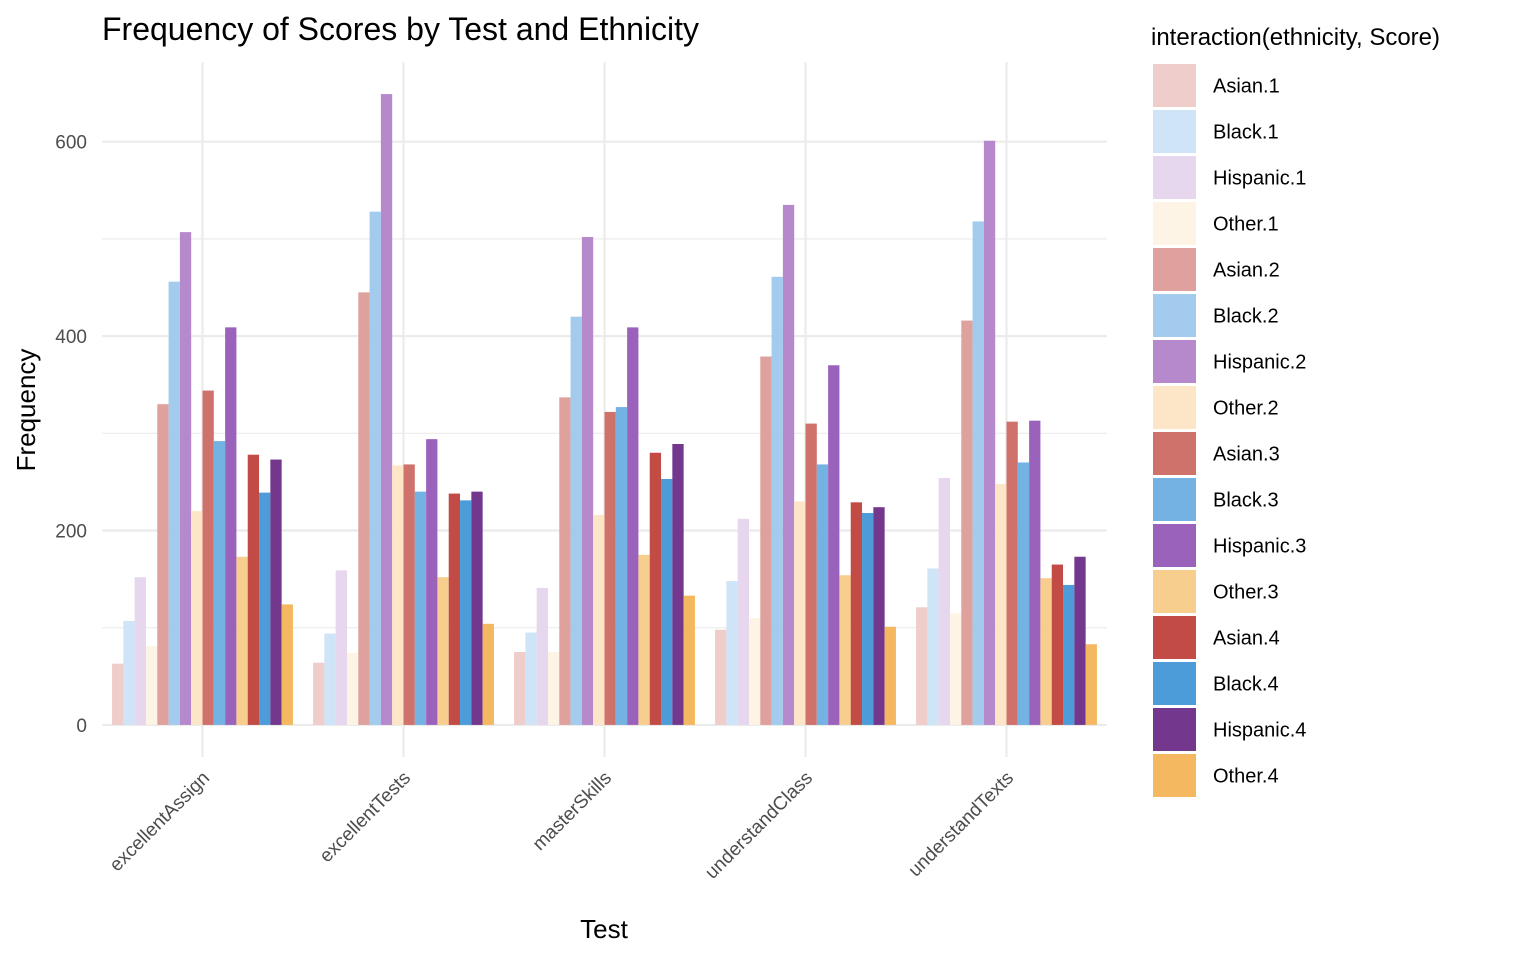  What do you see at coordinates (1246, 133) in the screenshot?
I see `legend-label: Black.1` at bounding box center [1246, 133].